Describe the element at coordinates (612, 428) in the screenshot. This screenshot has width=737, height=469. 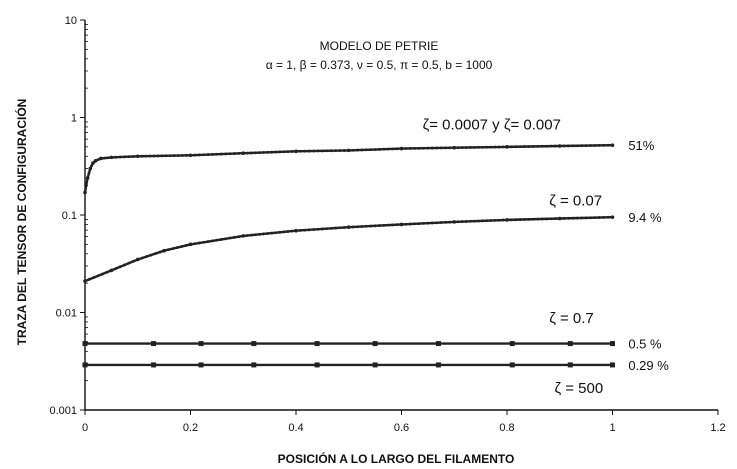
I see `x-tick-label: 1` at that location.